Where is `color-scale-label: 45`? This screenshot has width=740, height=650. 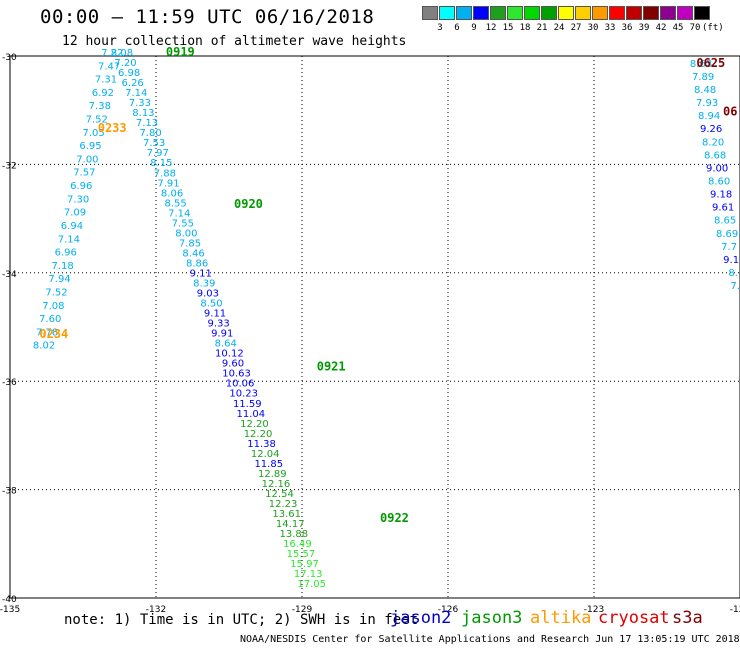 color-scale-label: 45 is located at coordinates (678, 28).